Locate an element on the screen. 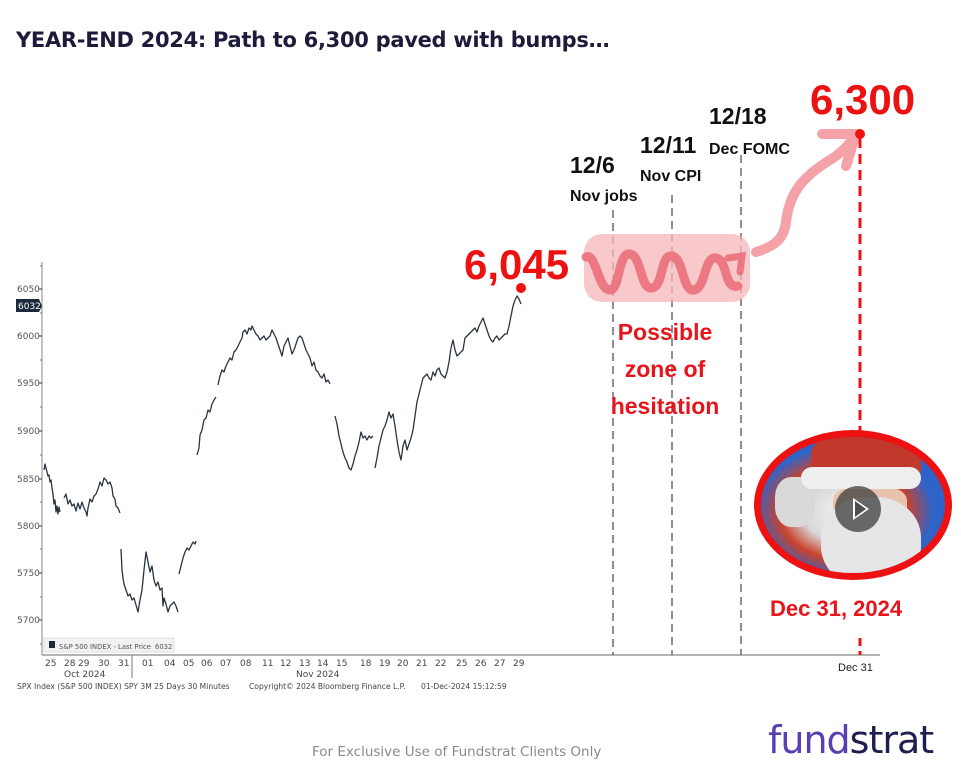 Image resolution: width=961 pixels, height=773 pixels. play-button is located at coordinates (858, 509).